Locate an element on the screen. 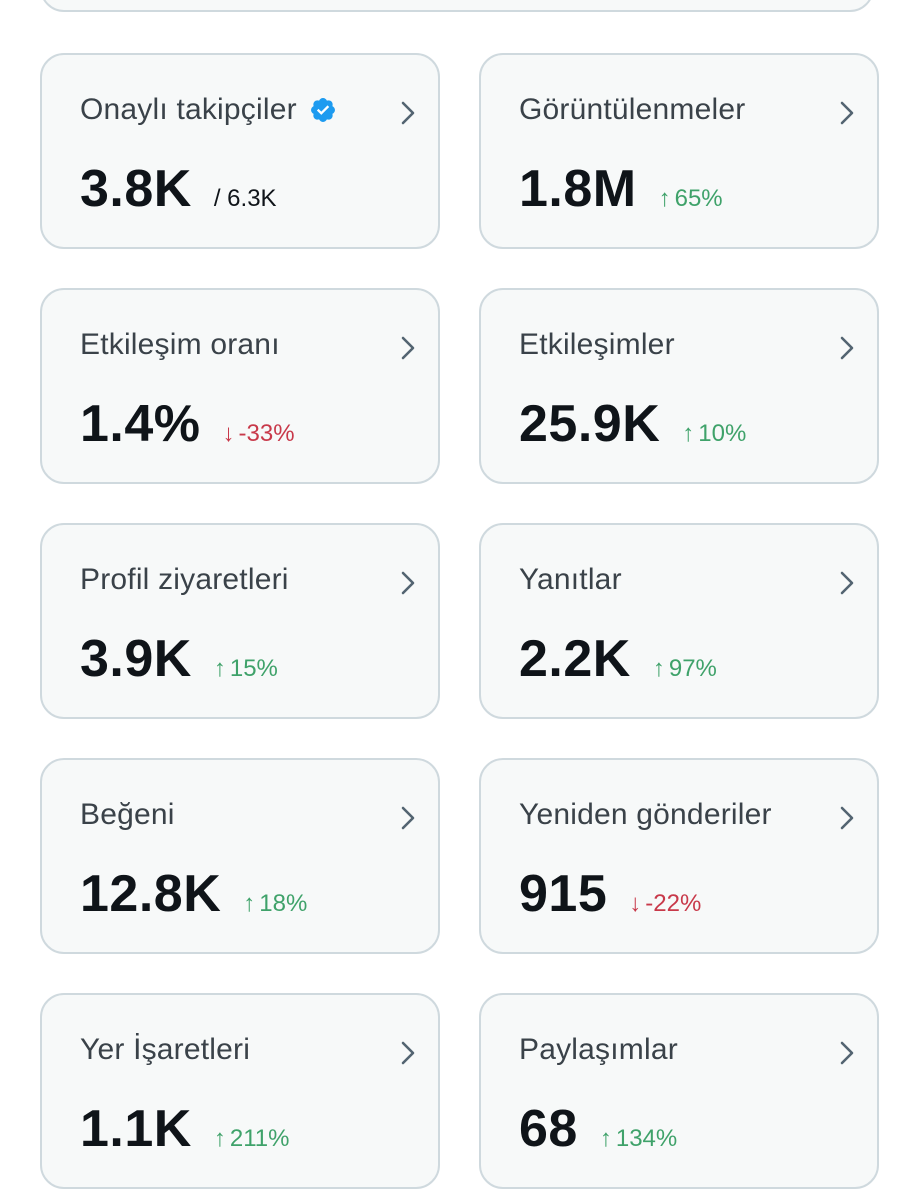 This screenshot has width=919, height=1200. metric-title: Yer İşaretleri is located at coordinates (165, 1049).